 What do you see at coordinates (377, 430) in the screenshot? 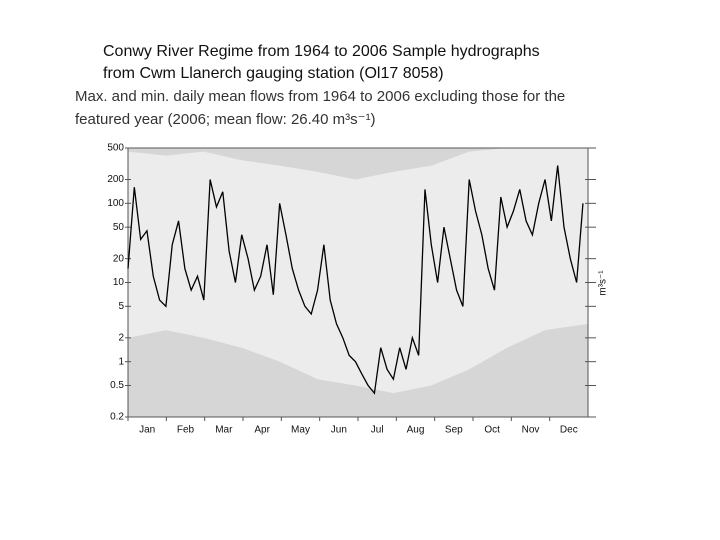
I see `x-tick-label: Jul` at bounding box center [377, 430].